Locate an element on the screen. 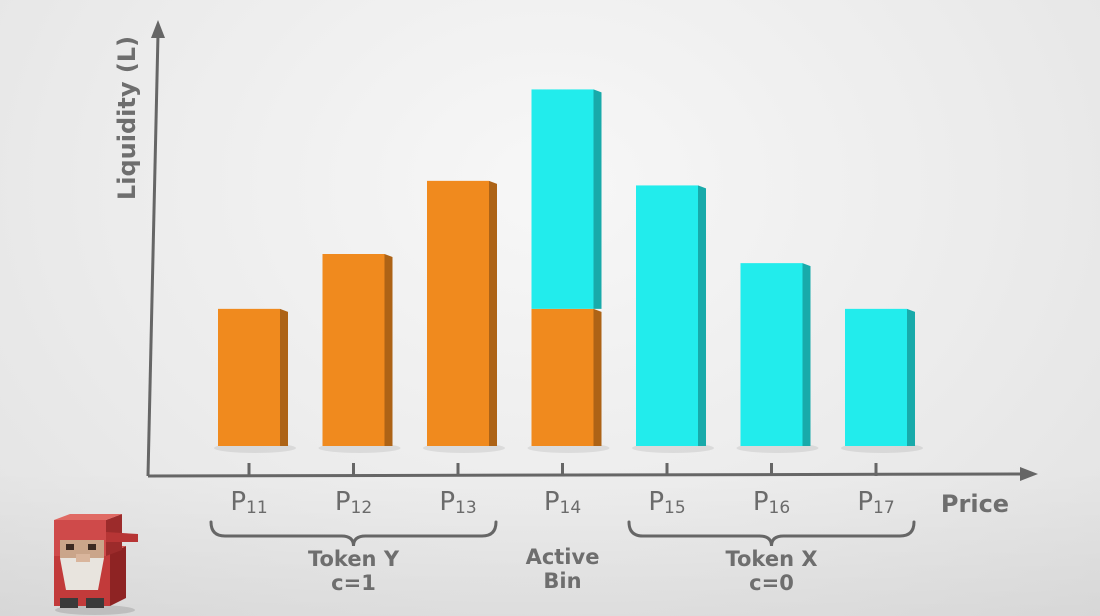 This screenshot has width=1100, height=616. bar-token_y-p14 is located at coordinates (562, 377).